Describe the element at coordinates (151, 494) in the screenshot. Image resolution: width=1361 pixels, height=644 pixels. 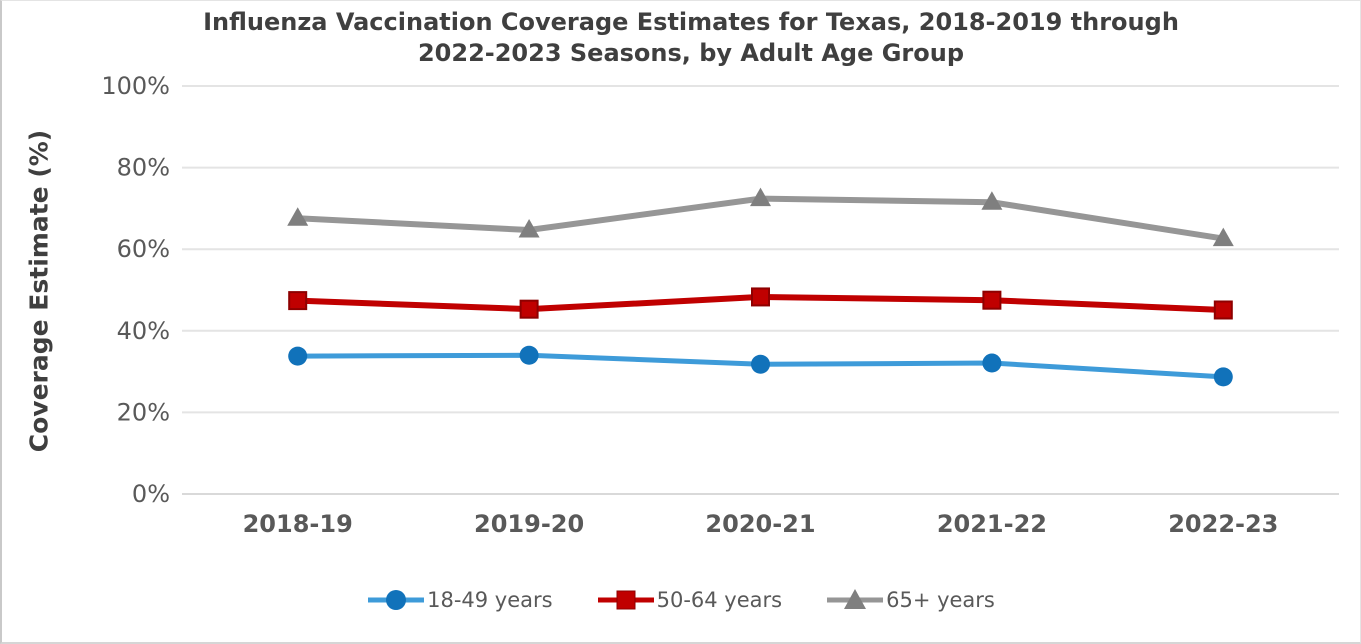
I see `y-tick-label: 0%` at that location.